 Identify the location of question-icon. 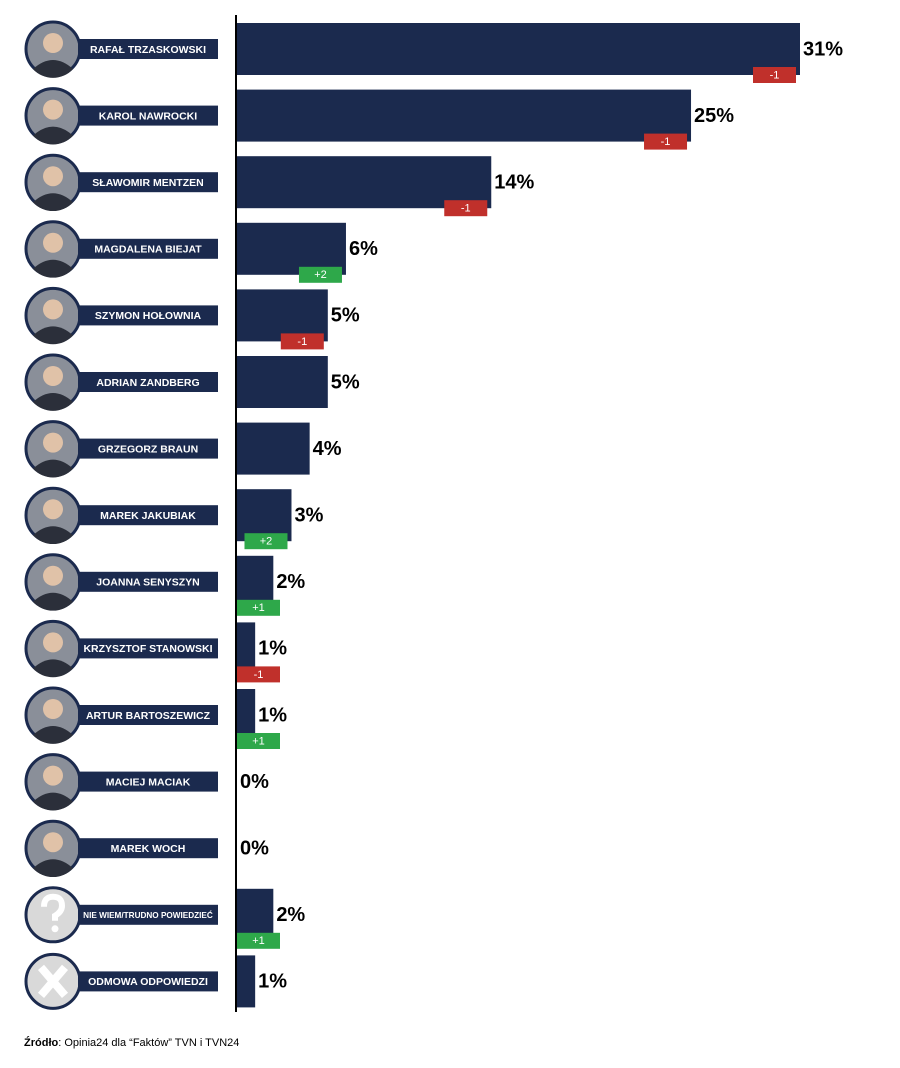
(53, 907).